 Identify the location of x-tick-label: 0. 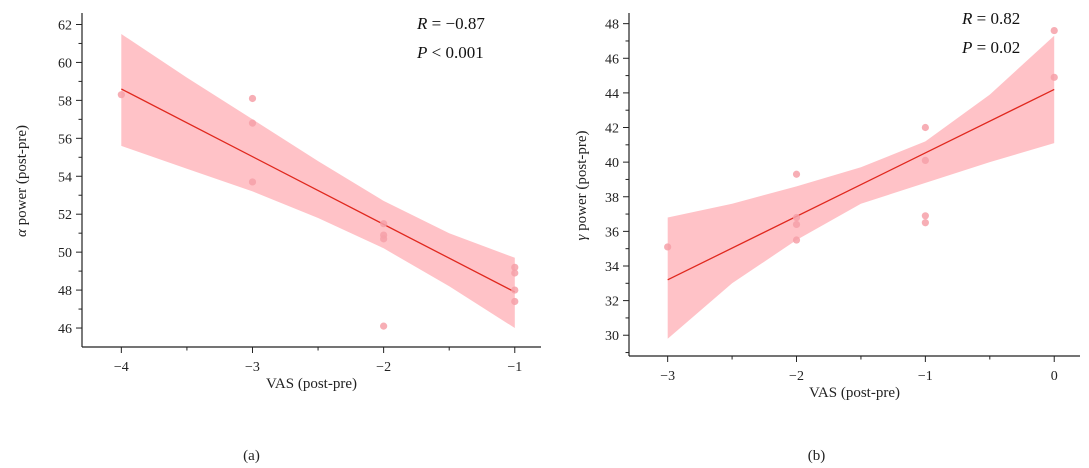
(1054, 376).